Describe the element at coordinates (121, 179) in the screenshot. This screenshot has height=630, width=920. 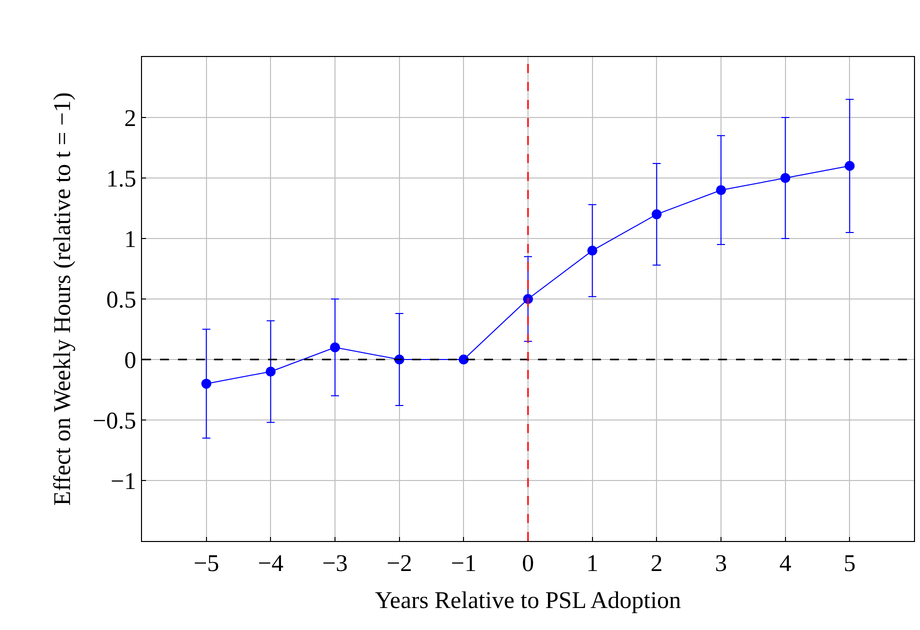
I see `y-tick-label: 1.5` at that location.